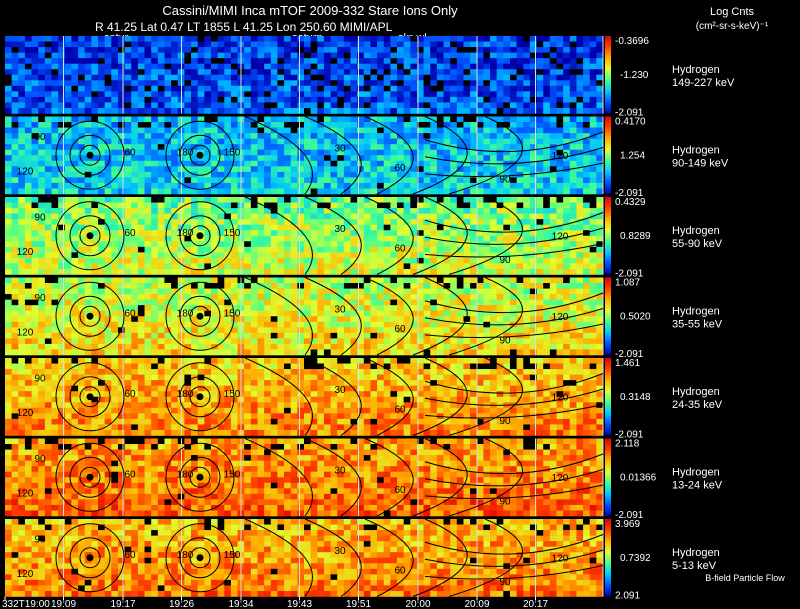 Image resolution: width=800 pixels, height=609 pixels. Describe the element at coordinates (627, 444) in the screenshot. I see `colorbar-max-label: 2.118` at that location.